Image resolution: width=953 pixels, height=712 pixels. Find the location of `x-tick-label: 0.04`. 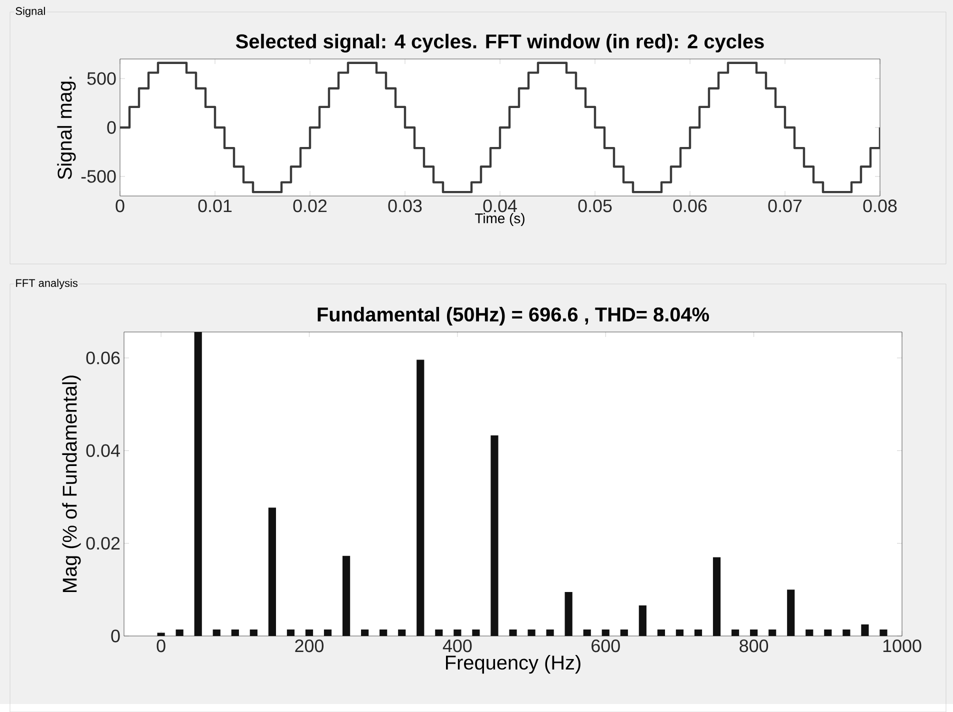

x-tick-label: 0.04 is located at coordinates (500, 205).